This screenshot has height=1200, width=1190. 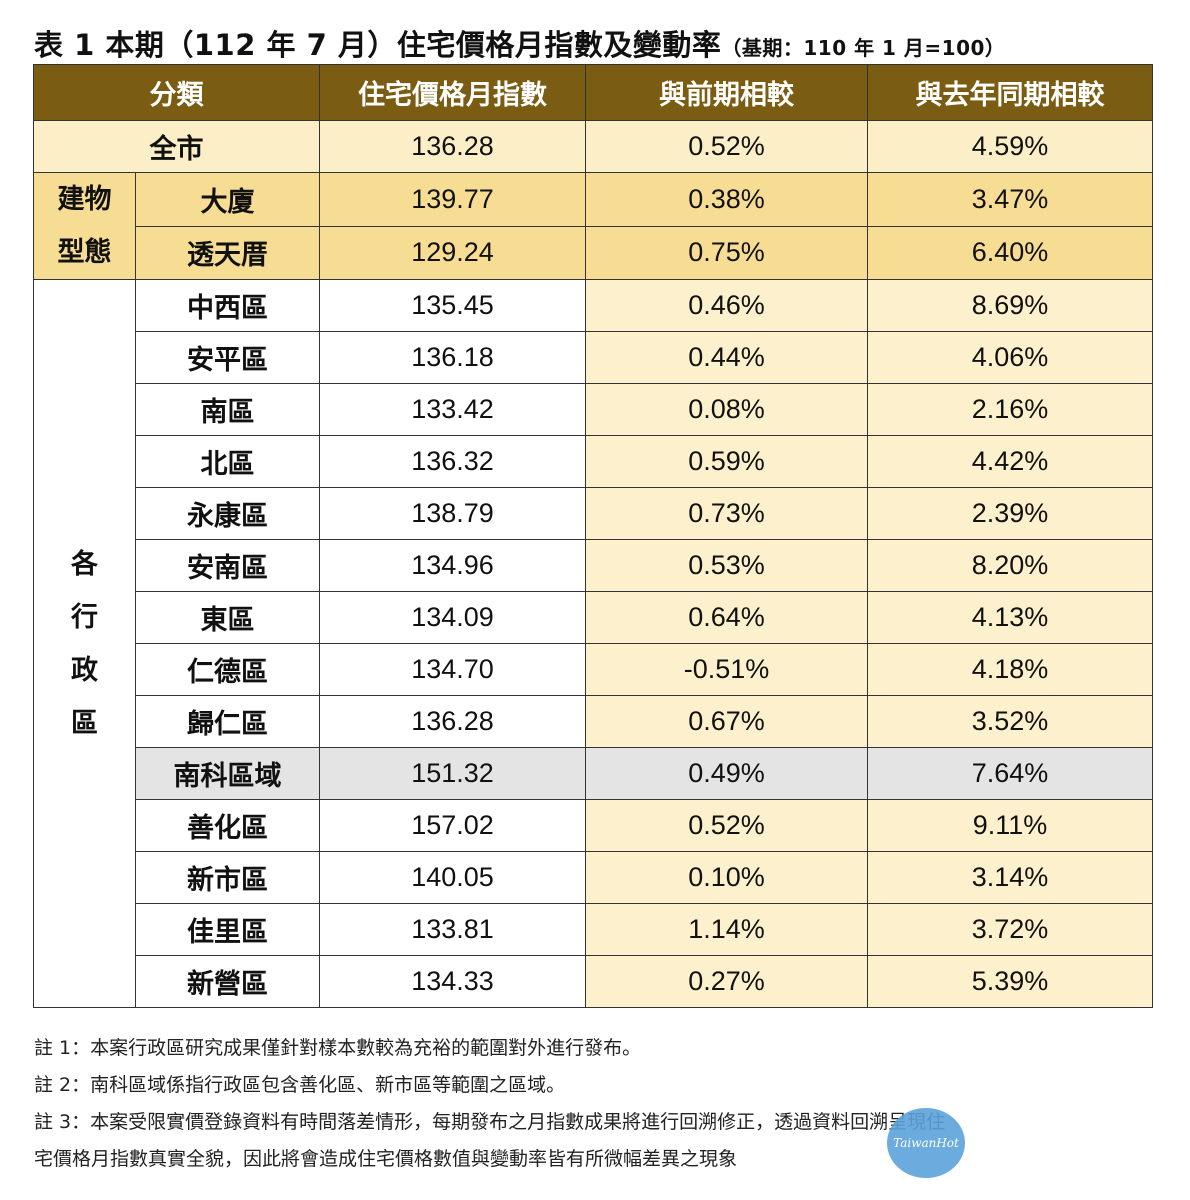 What do you see at coordinates (1010, 565) in the screenshot?
I see `yoy-value: 8.20%` at bounding box center [1010, 565].